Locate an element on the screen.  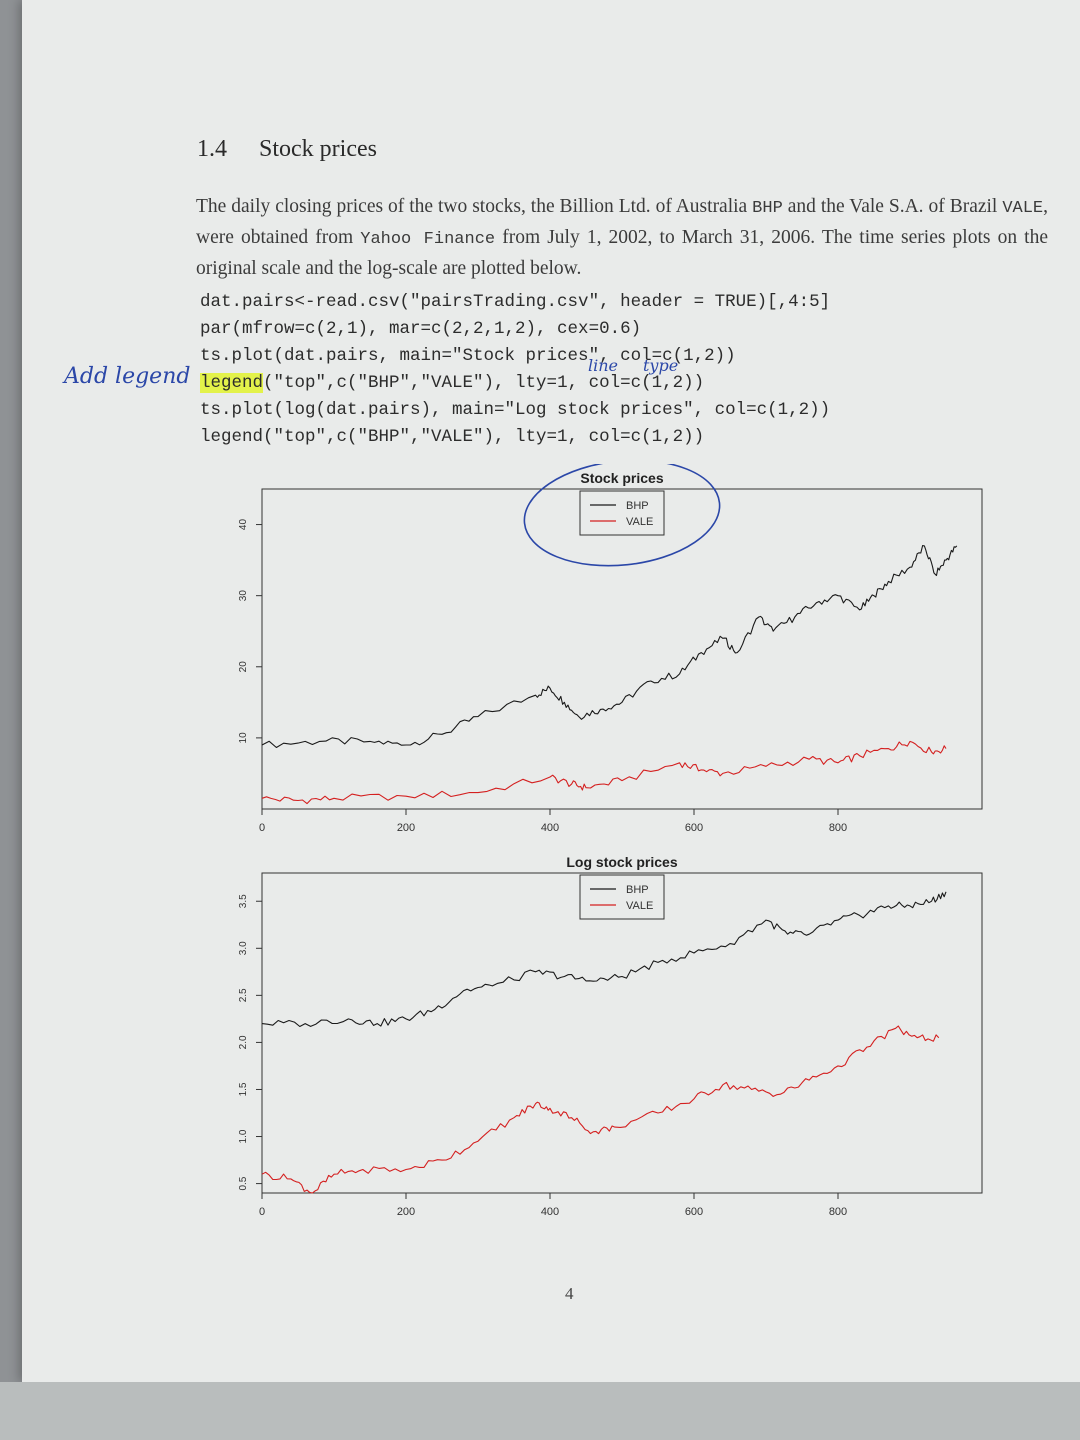
section-heading: 1.4 Stock prices is located at coordinates (287, 149).